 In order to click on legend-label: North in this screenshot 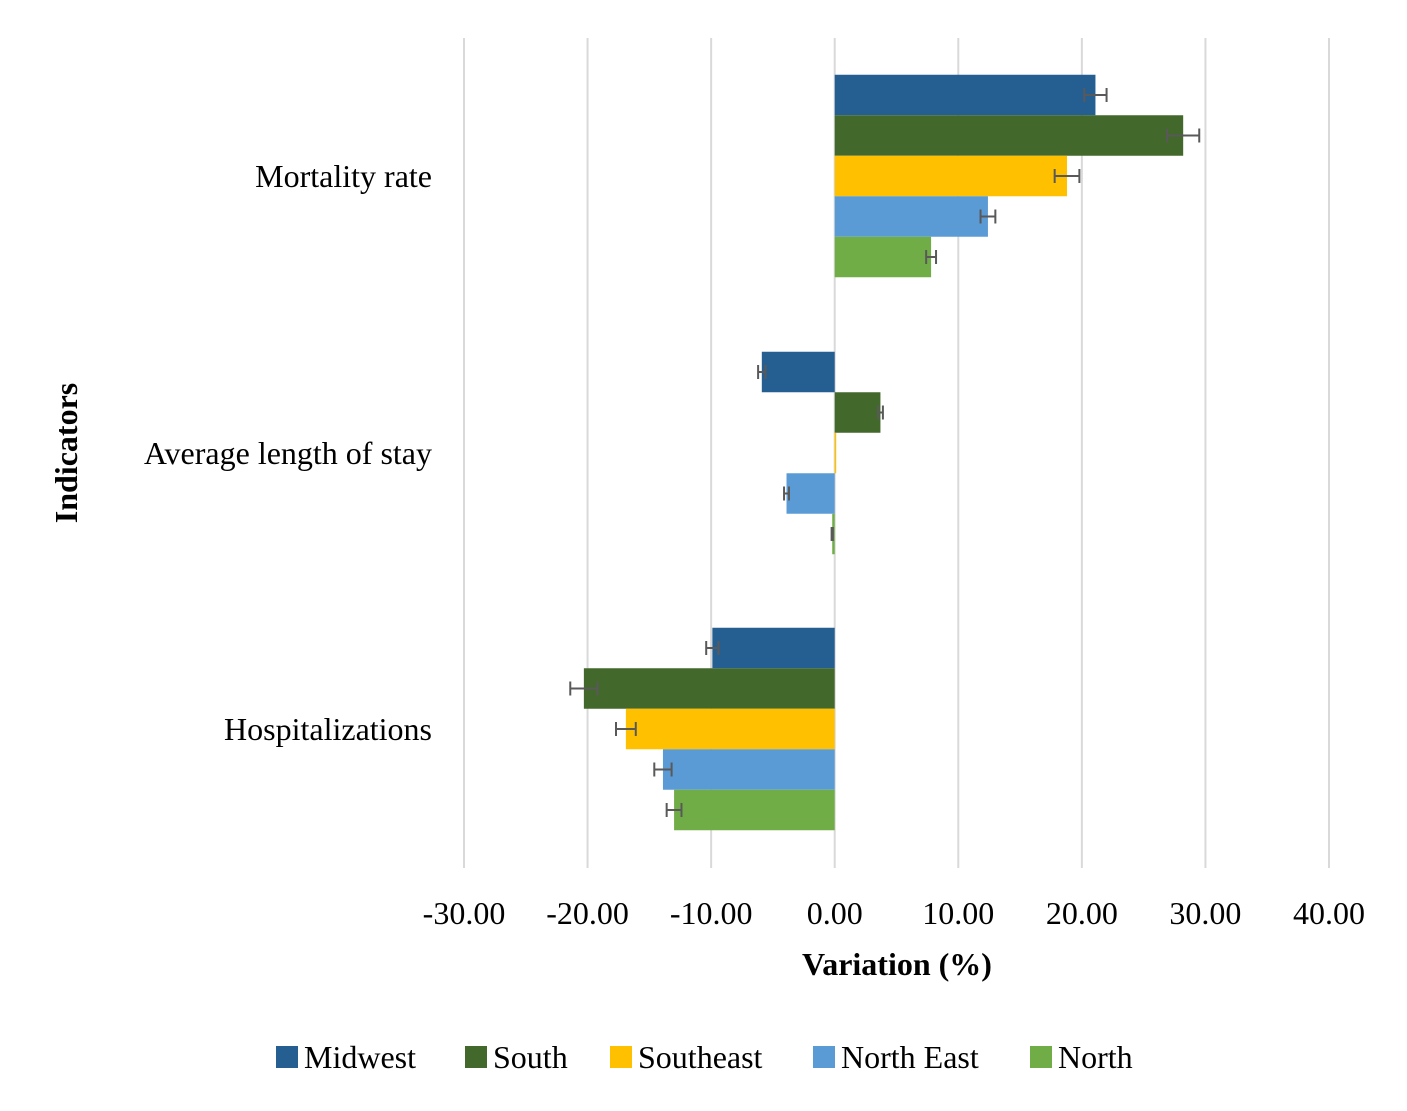, I will do `click(1095, 1057)`.